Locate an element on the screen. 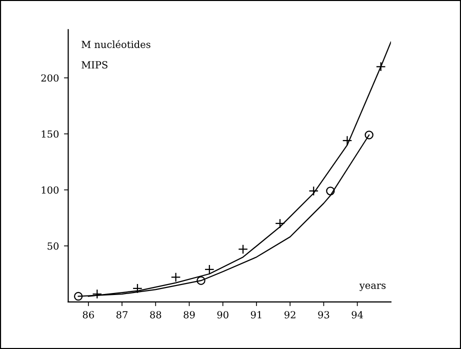 The image size is (461, 349). x-tick-label: 87 is located at coordinates (122, 314).